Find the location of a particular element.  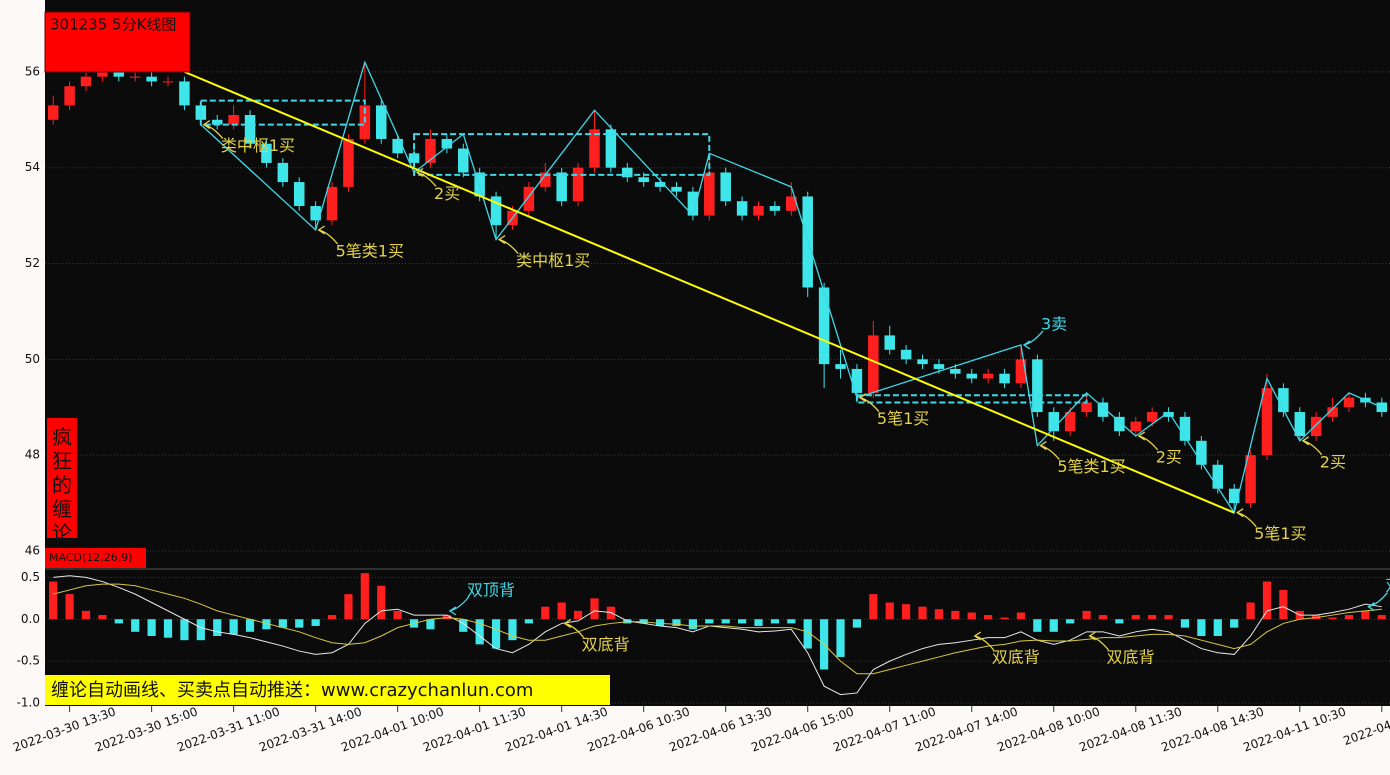

y-tick-label: 46 is located at coordinates (32, 551).